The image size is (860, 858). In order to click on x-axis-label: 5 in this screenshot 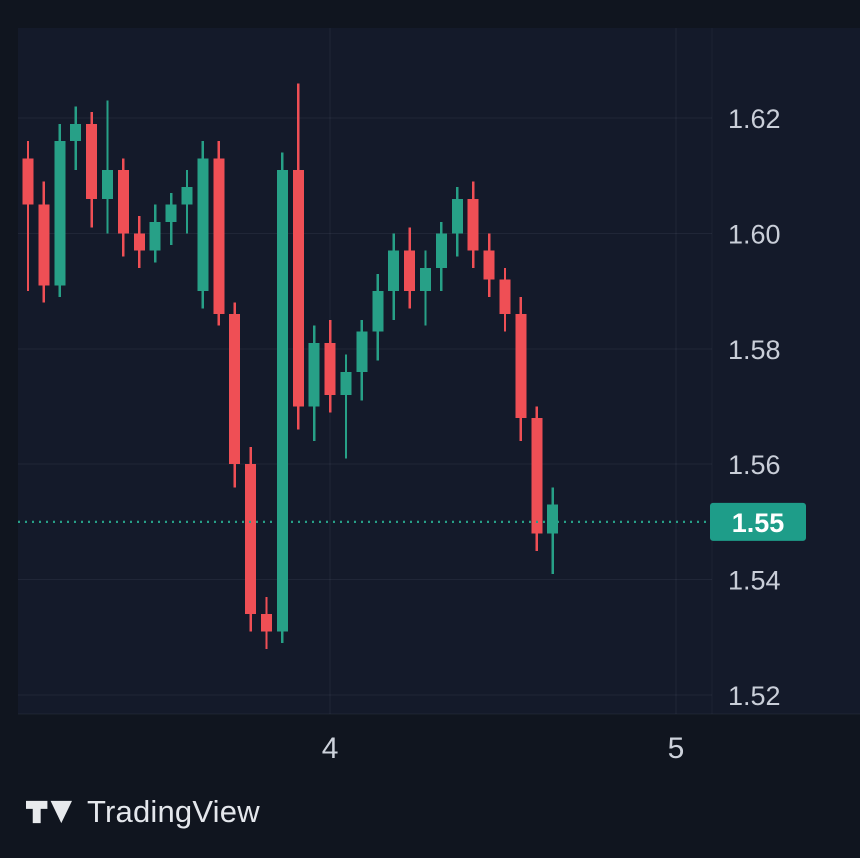, I will do `click(676, 748)`.